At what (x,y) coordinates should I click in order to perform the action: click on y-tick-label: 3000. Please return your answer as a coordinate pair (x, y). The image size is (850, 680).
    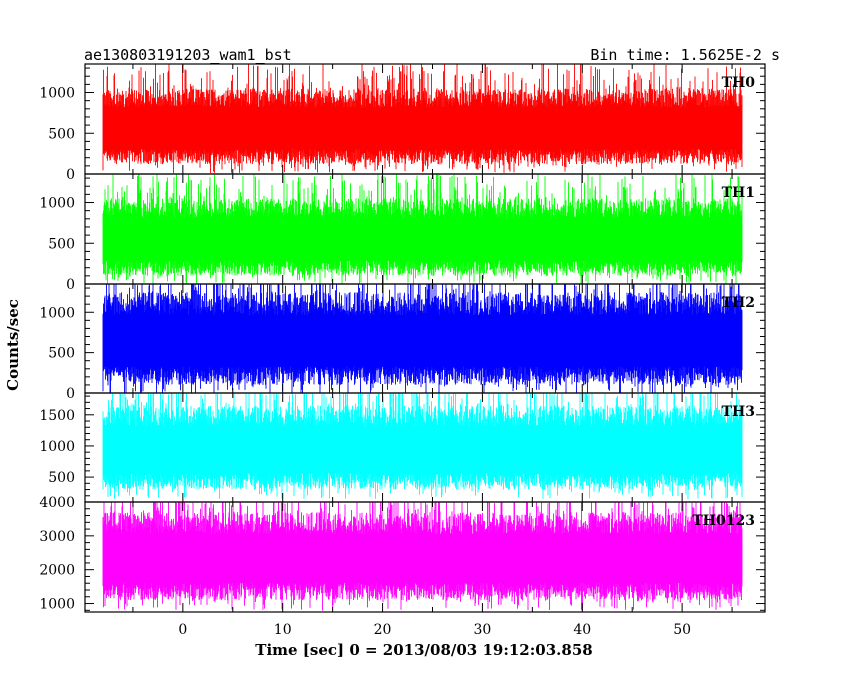
    Looking at the image, I should click on (57, 537).